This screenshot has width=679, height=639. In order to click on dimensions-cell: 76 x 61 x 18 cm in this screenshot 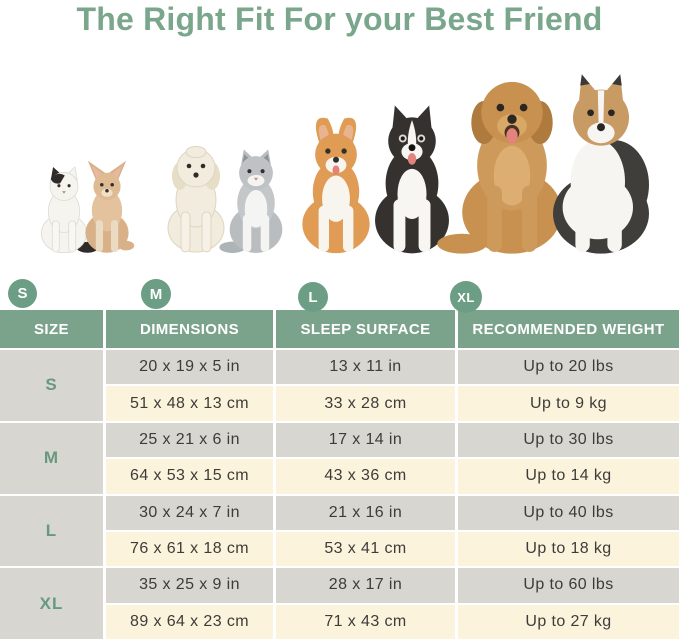, I will do `click(189, 549)`.